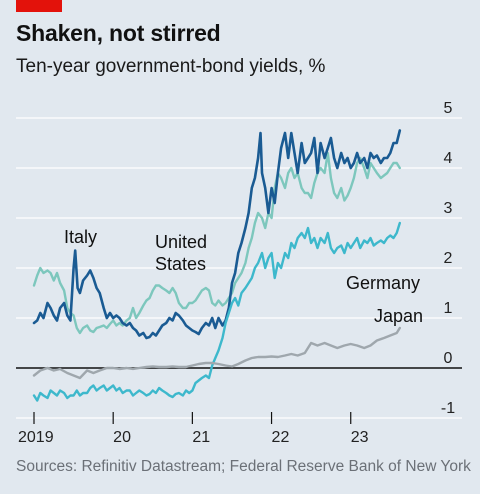 Image resolution: width=480 pixels, height=494 pixels. What do you see at coordinates (448, 208) in the screenshot?
I see `y-tick-label: 3` at bounding box center [448, 208].